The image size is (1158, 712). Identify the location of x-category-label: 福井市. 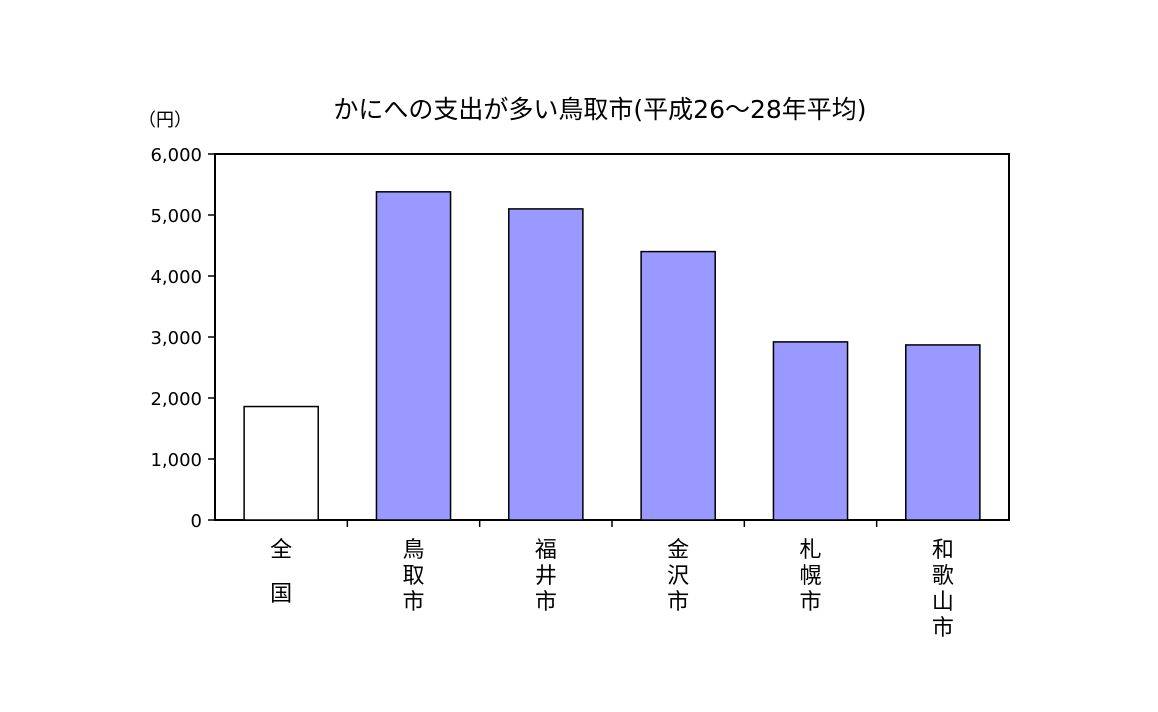
(546, 576).